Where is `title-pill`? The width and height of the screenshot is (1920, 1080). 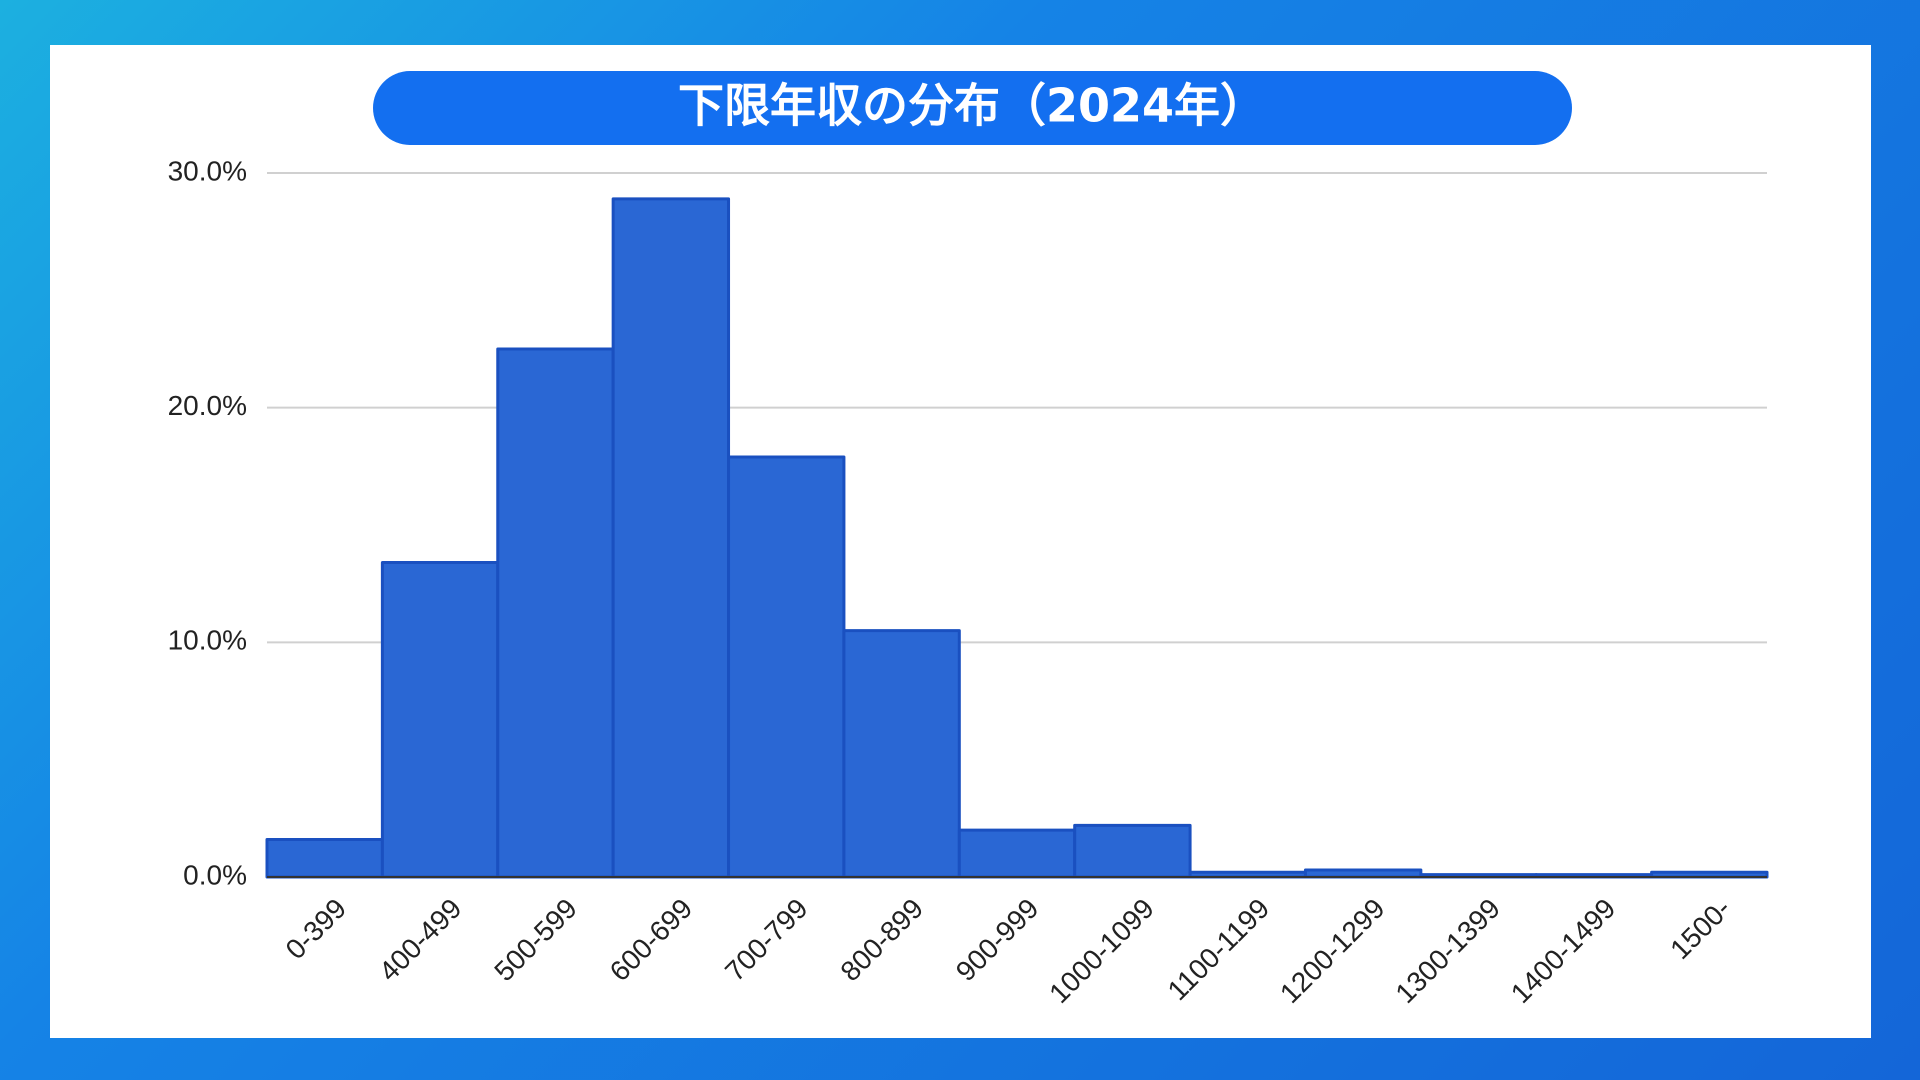 title-pill is located at coordinates (972, 108).